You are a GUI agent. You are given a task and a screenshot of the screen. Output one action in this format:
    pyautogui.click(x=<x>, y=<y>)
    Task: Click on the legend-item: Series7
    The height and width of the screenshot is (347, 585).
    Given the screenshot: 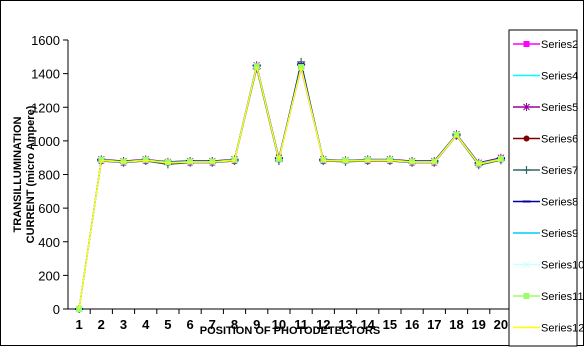 What is the action you would take?
    pyautogui.click(x=545, y=171)
    